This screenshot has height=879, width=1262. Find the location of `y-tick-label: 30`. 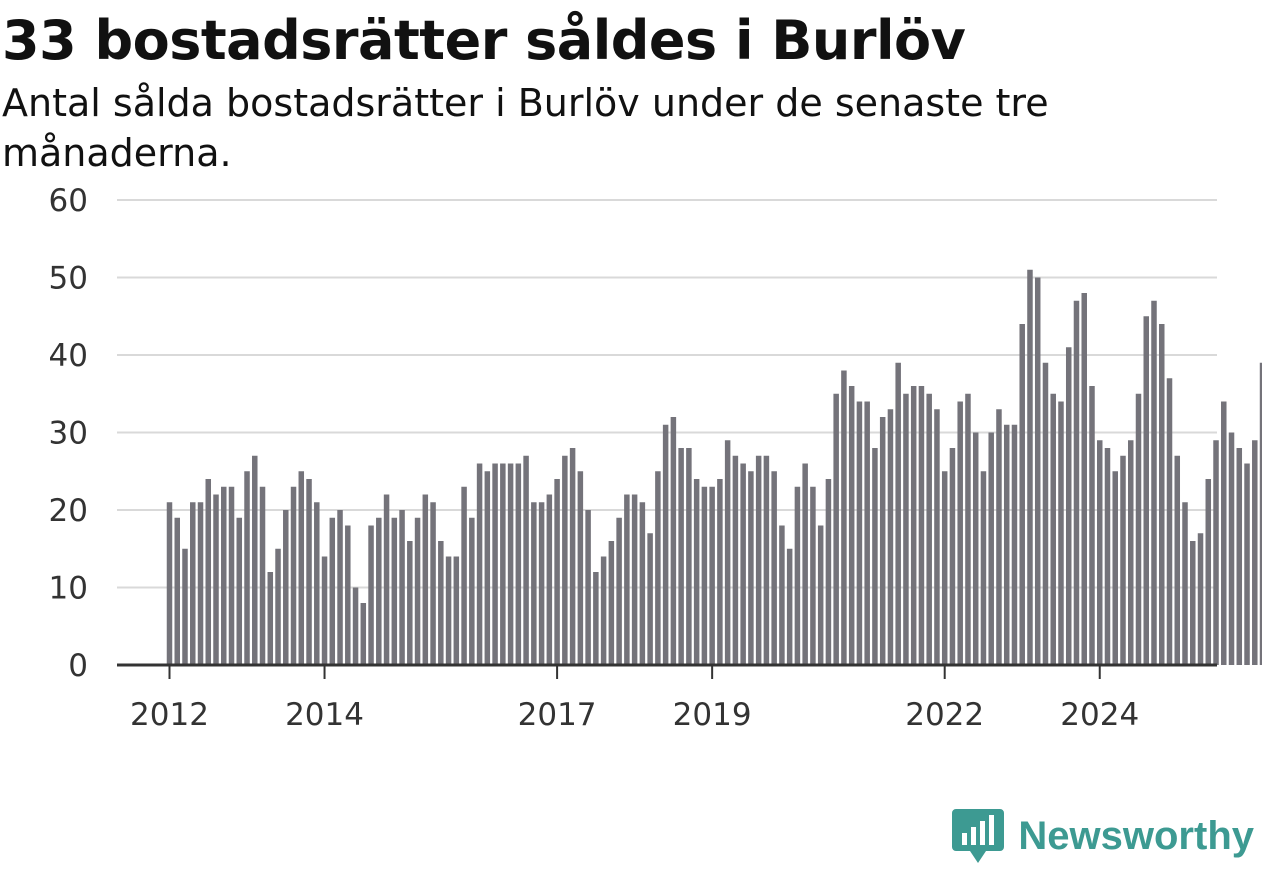

y-tick-label: 30 is located at coordinates (68, 434).